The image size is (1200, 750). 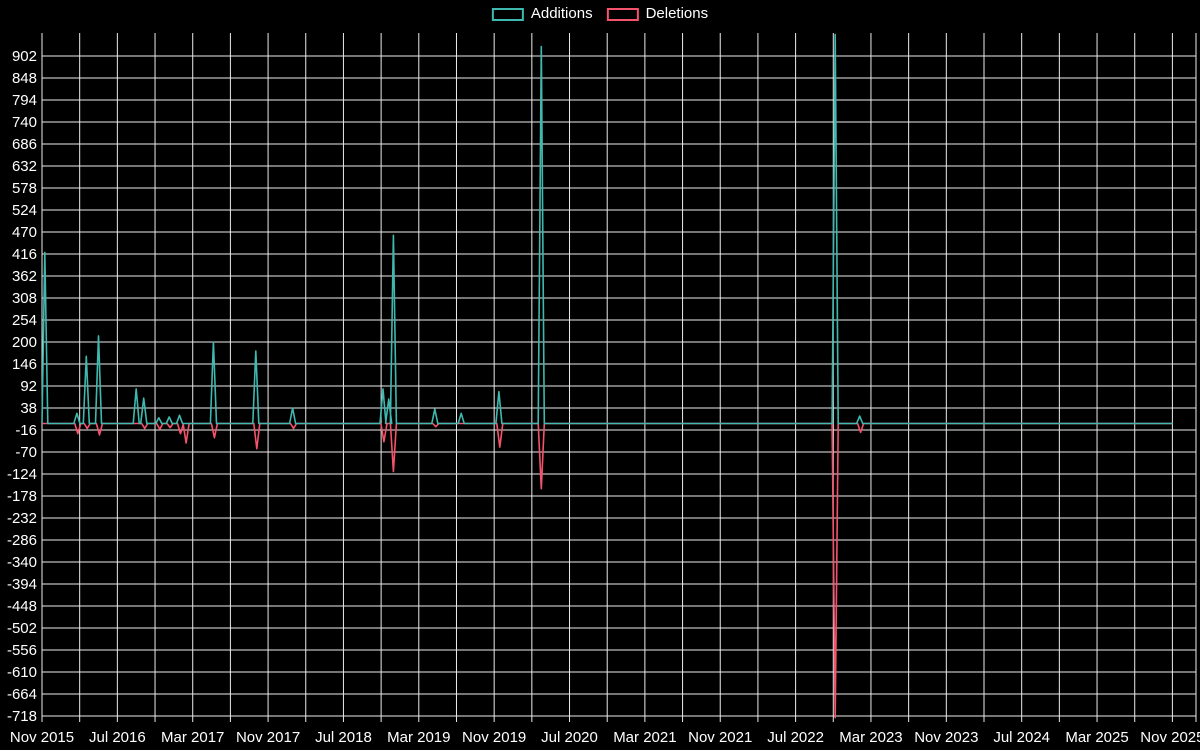 What do you see at coordinates (26, 452) in the screenshot?
I see `y-tick-label: -70` at bounding box center [26, 452].